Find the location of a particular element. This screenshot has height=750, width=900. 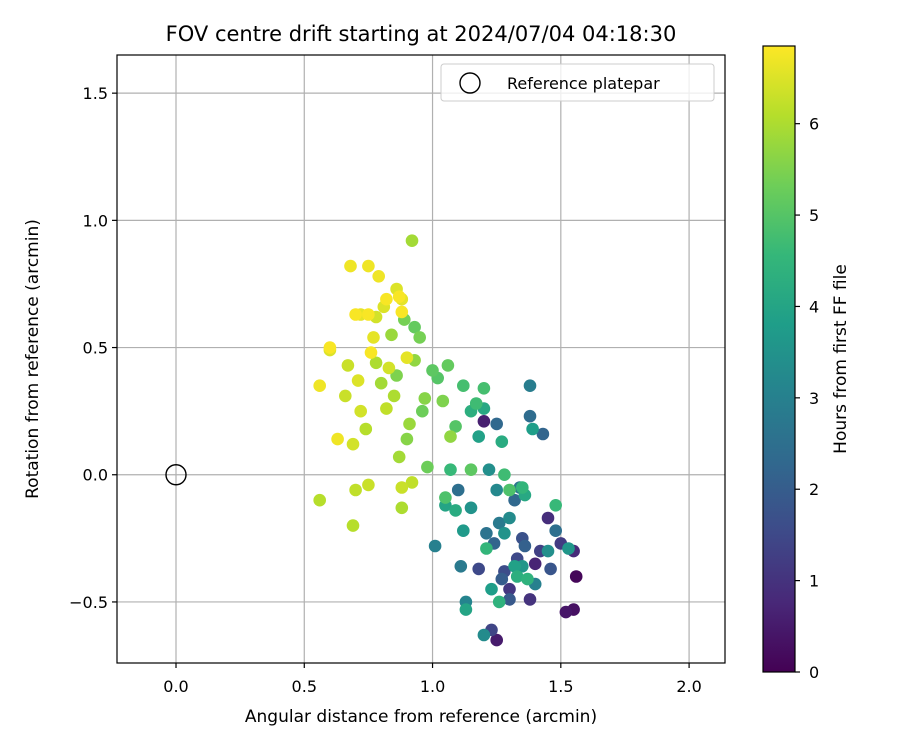

y-axis-ticks: −0.5 0.0 0.5 1.0 1.5 is located at coordinates (93, 348).